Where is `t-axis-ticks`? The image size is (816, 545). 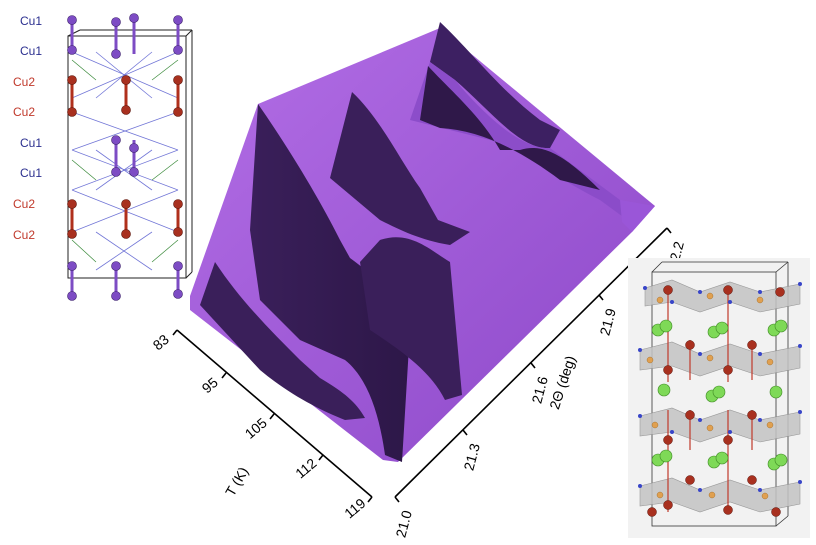 t-axis-ticks is located at coordinates (272, 416).